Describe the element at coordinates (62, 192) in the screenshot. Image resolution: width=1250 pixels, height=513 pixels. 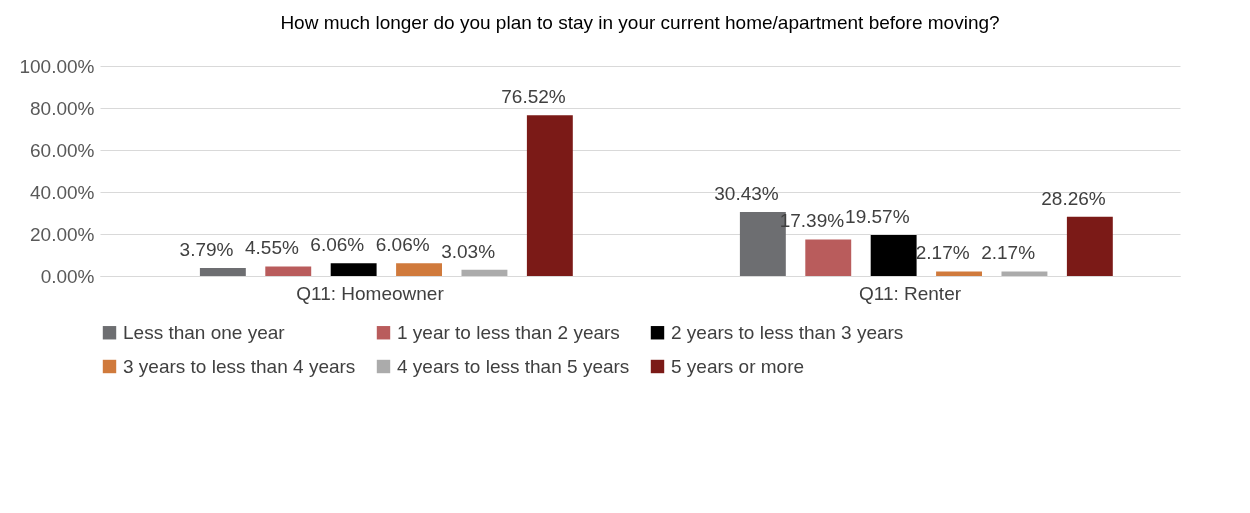
I see `y-tick-label: 40.00%` at that location.